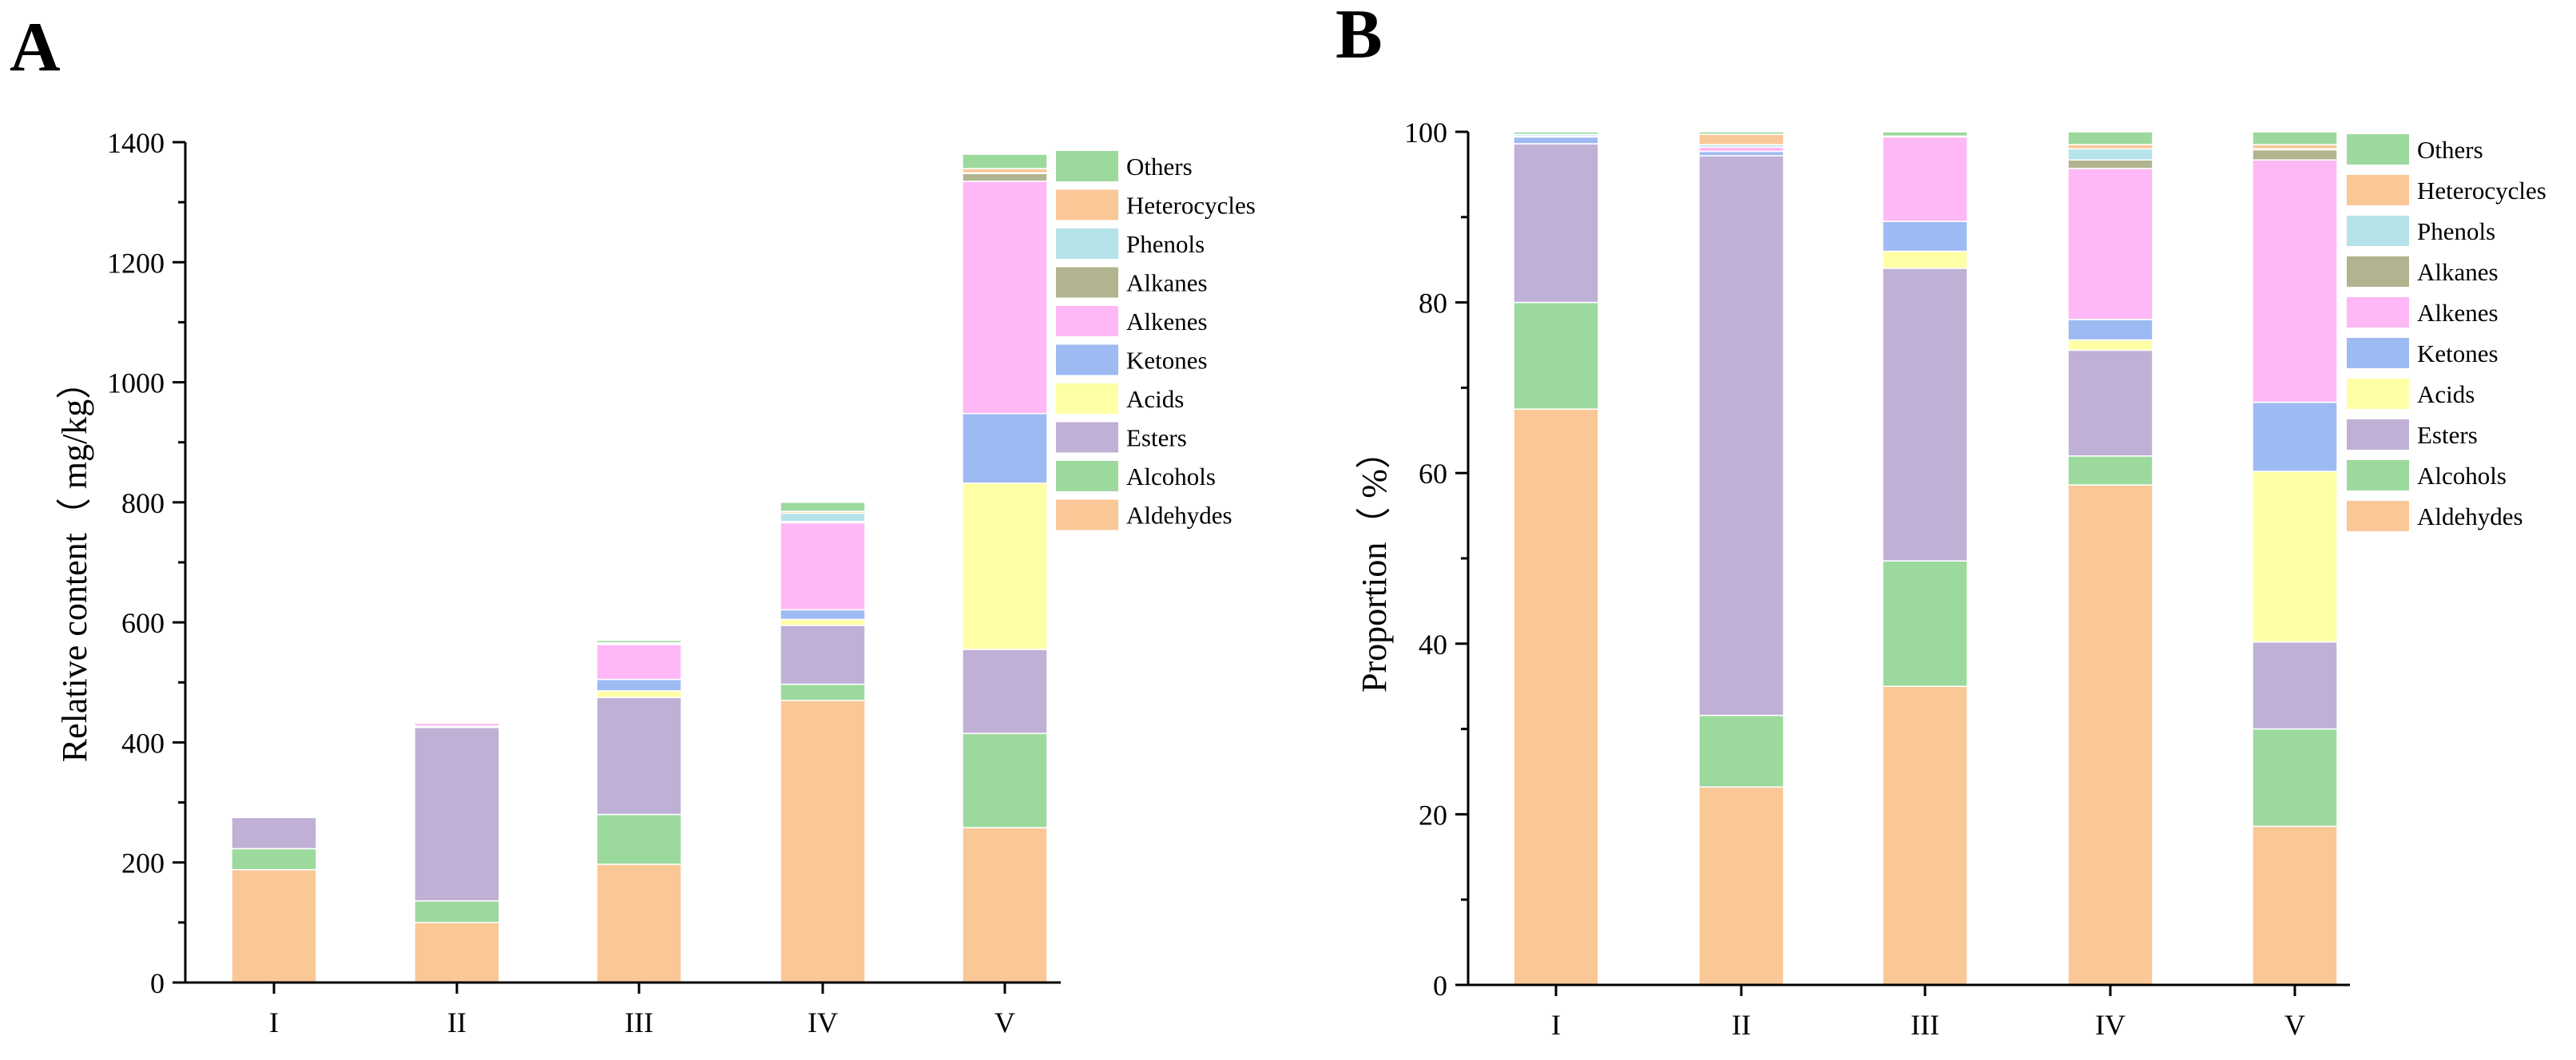 The height and width of the screenshot is (1060, 2576). I want to click on panel-a-x-tick-label-ii: II, so click(457, 1022).